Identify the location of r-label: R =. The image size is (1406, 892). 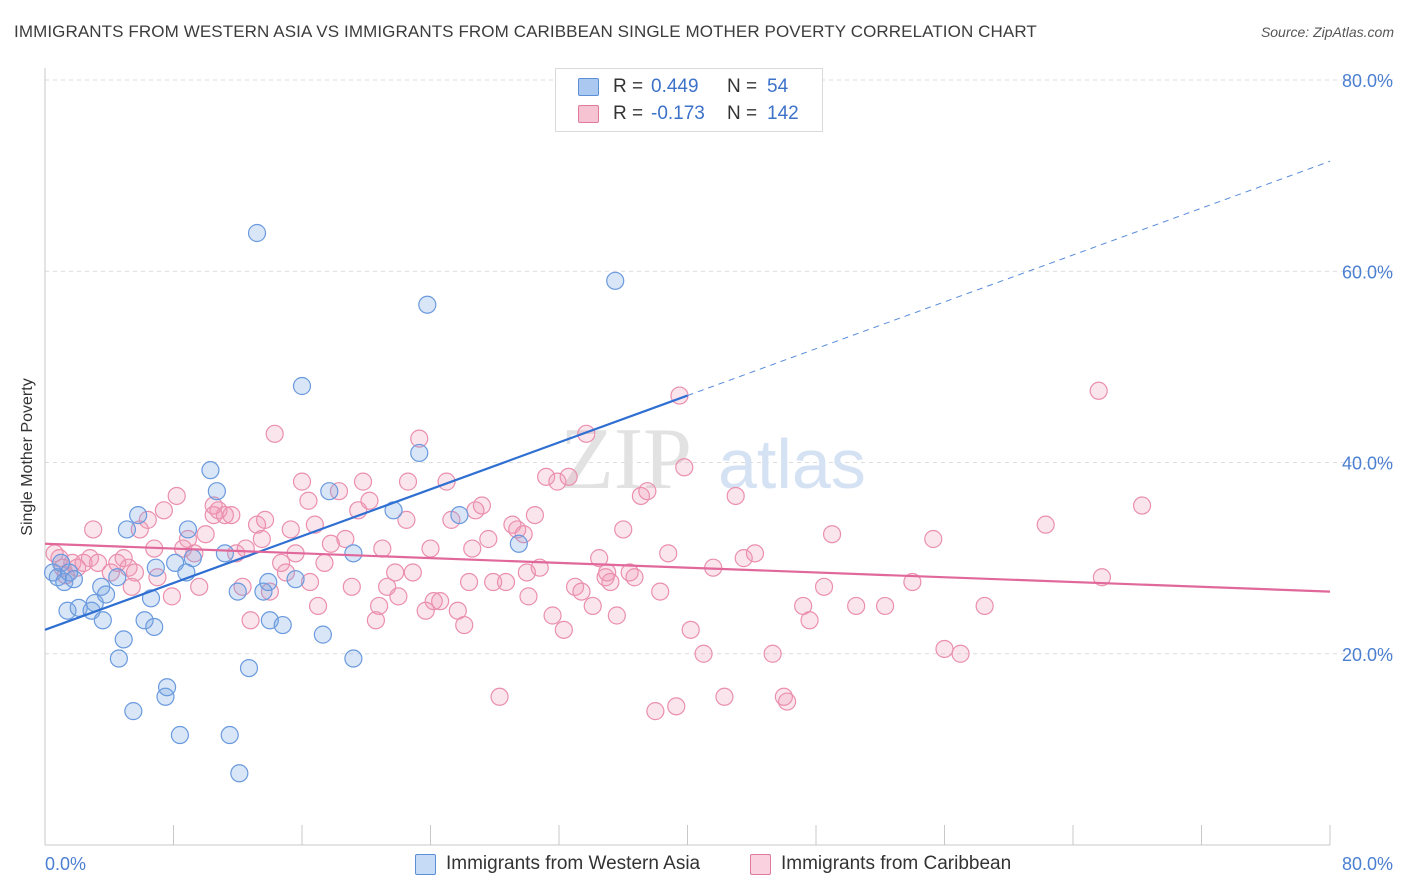
(628, 113).